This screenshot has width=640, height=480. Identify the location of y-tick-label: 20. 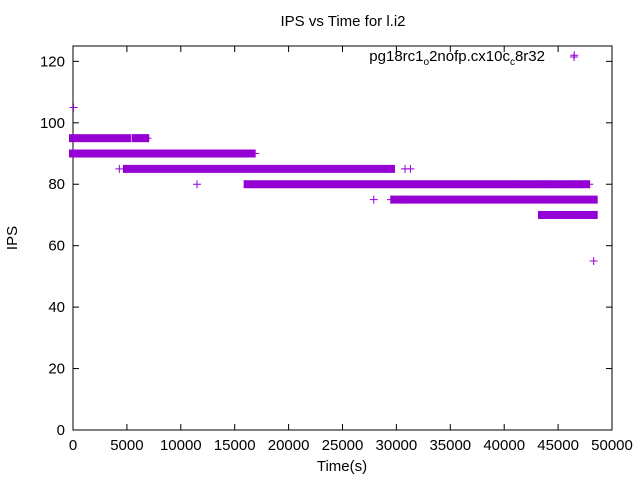
(56, 369).